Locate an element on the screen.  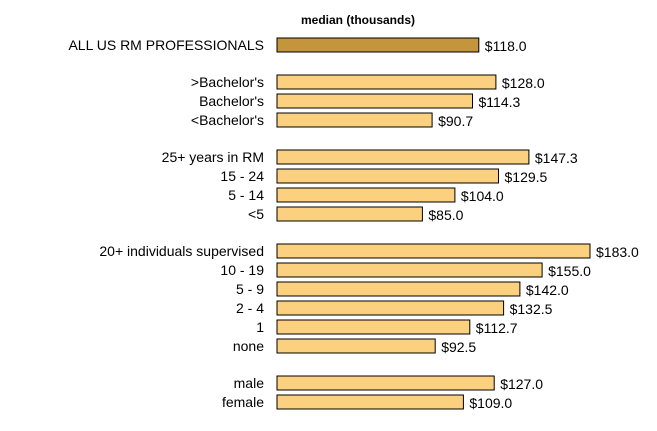
bar-row: 20+ individuals supervised $183.0 is located at coordinates (369, 251).